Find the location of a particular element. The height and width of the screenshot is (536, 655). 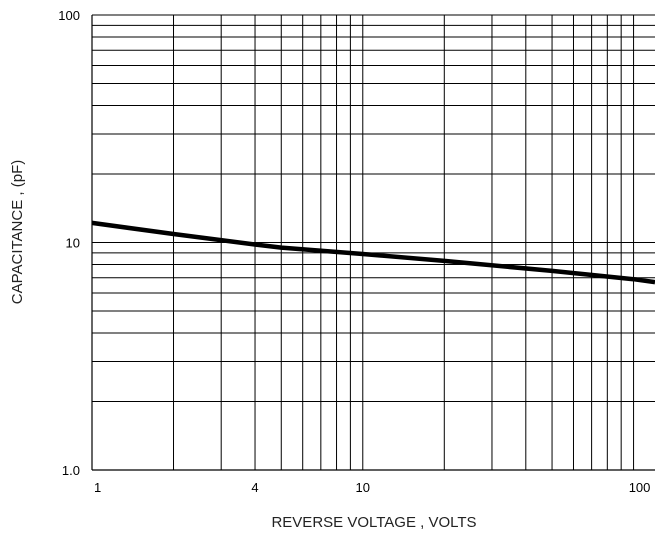

x-tick-labels: 1 4 10 100 is located at coordinates (372, 487).